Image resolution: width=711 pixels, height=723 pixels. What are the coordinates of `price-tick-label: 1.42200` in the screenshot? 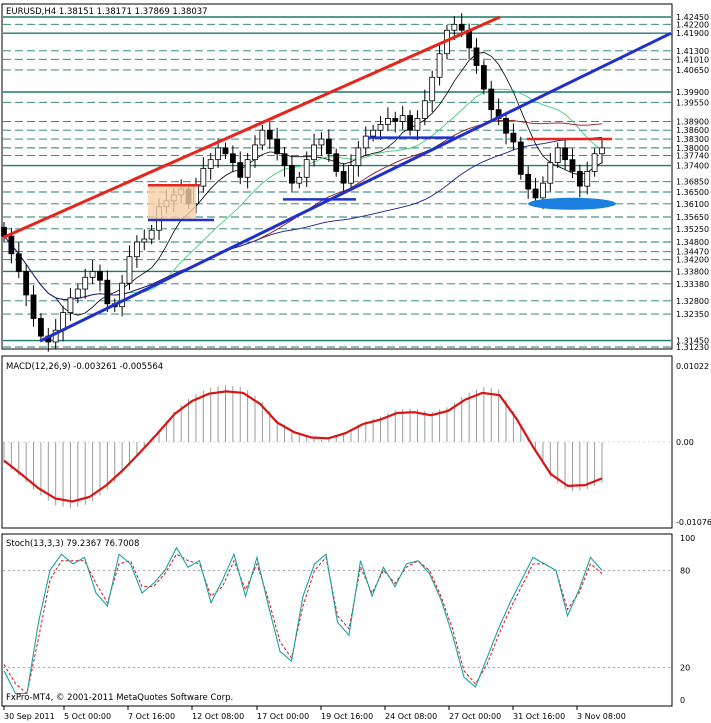 It's located at (692, 24).